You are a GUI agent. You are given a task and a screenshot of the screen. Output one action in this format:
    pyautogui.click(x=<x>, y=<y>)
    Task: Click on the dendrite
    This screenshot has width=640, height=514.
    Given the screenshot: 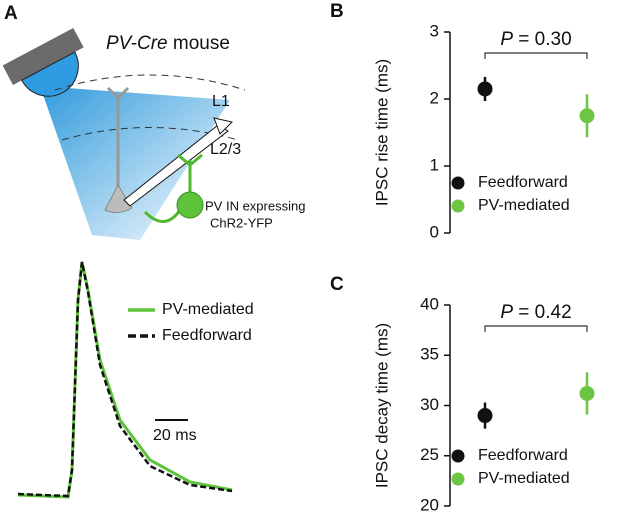 What is the action you would take?
    pyautogui.click(x=118, y=138)
    